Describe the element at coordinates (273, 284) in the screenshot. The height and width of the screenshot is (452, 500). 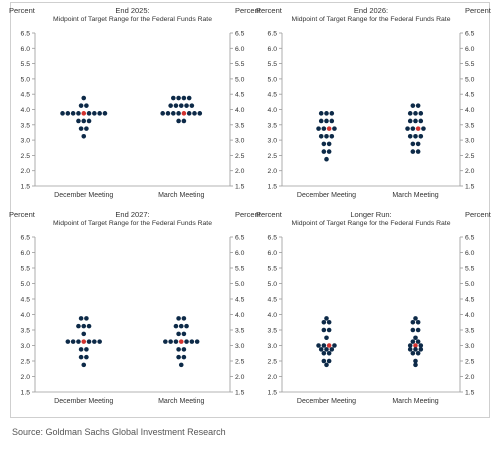
I see `y-tick-label-left: 5.0` at that location.